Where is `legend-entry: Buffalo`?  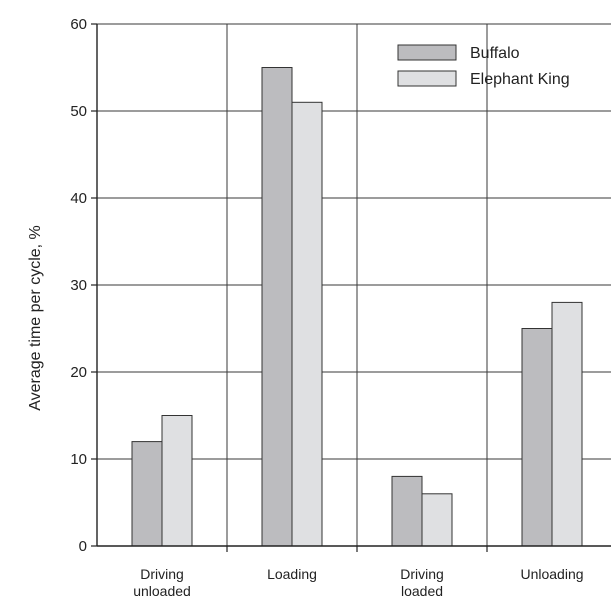 legend-entry: Buffalo is located at coordinates (495, 53).